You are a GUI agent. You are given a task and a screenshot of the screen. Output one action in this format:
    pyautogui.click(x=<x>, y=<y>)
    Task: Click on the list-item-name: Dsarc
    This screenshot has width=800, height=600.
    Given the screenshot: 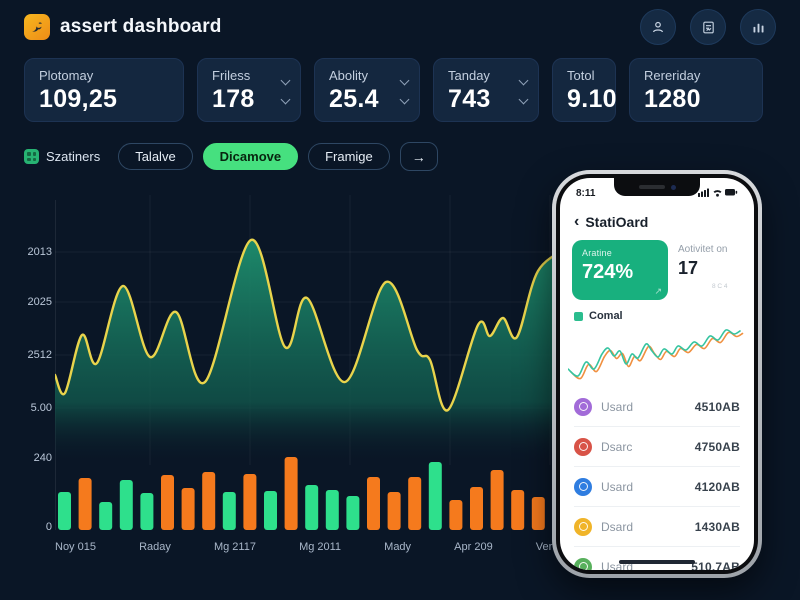 What is the action you would take?
    pyautogui.click(x=617, y=446)
    